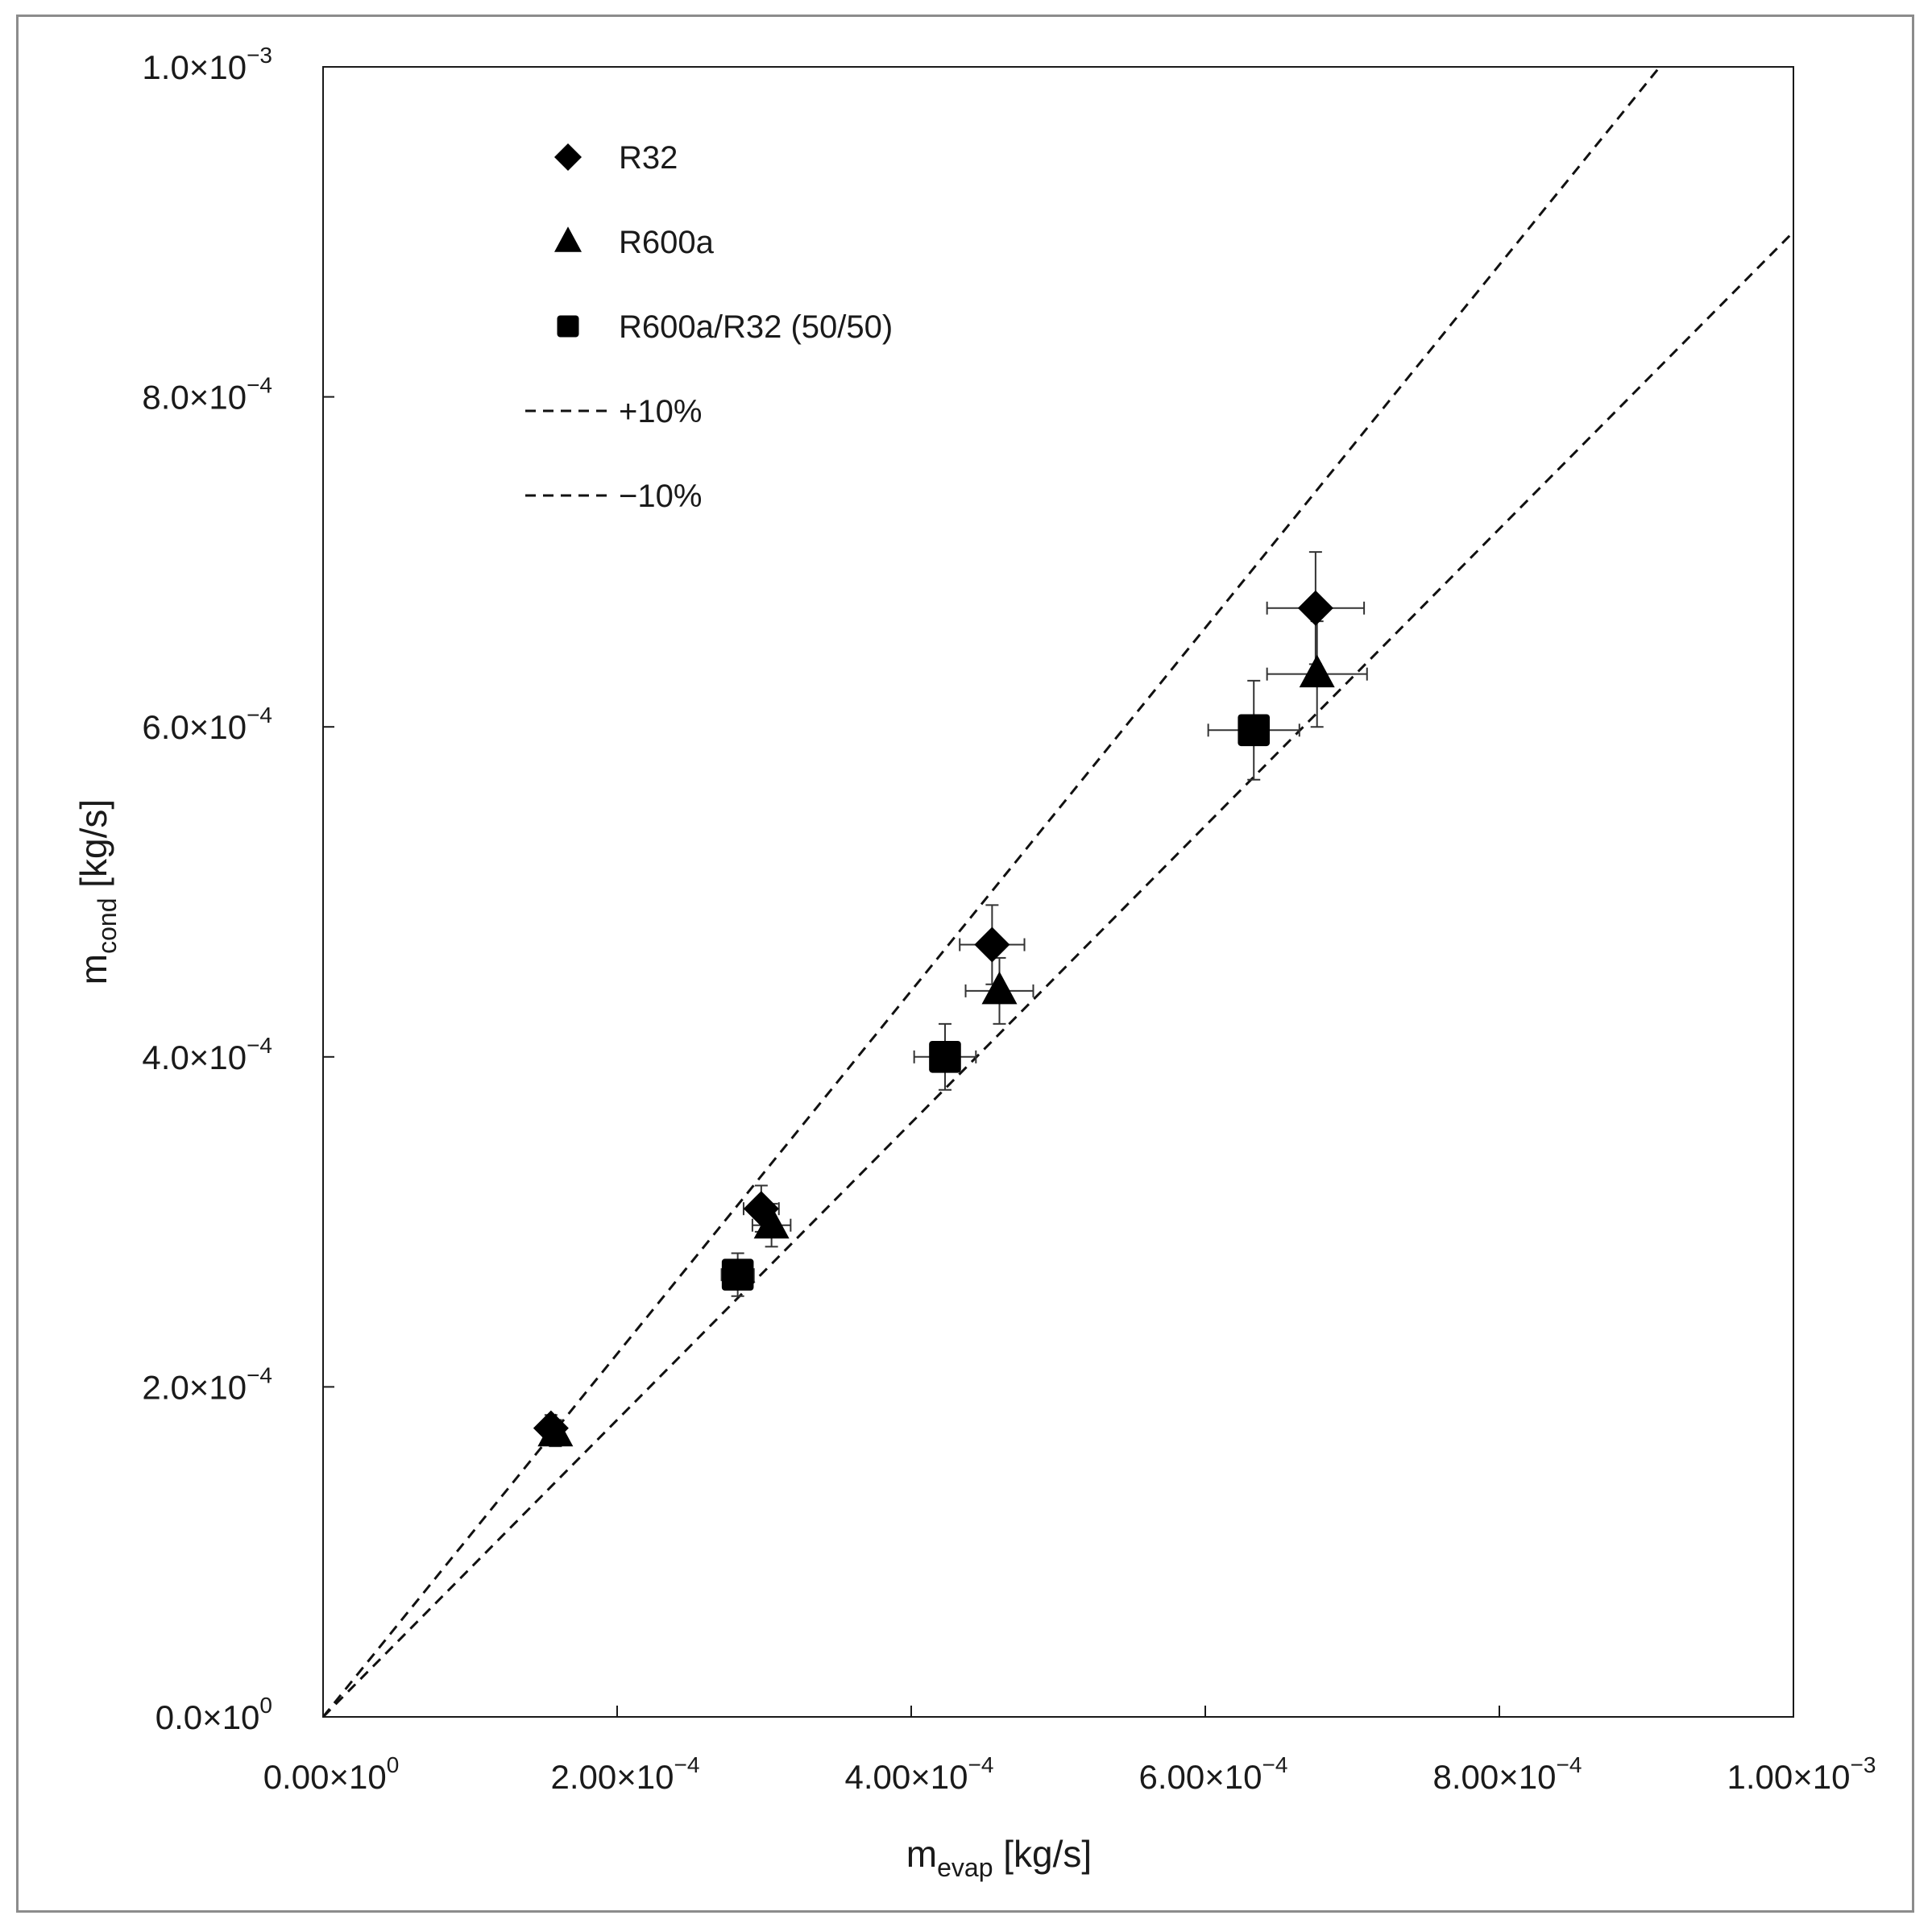 The image size is (1932, 1932). I want to click on y-tick-label: 4.0×10⁻⁴, so click(207, 1054).